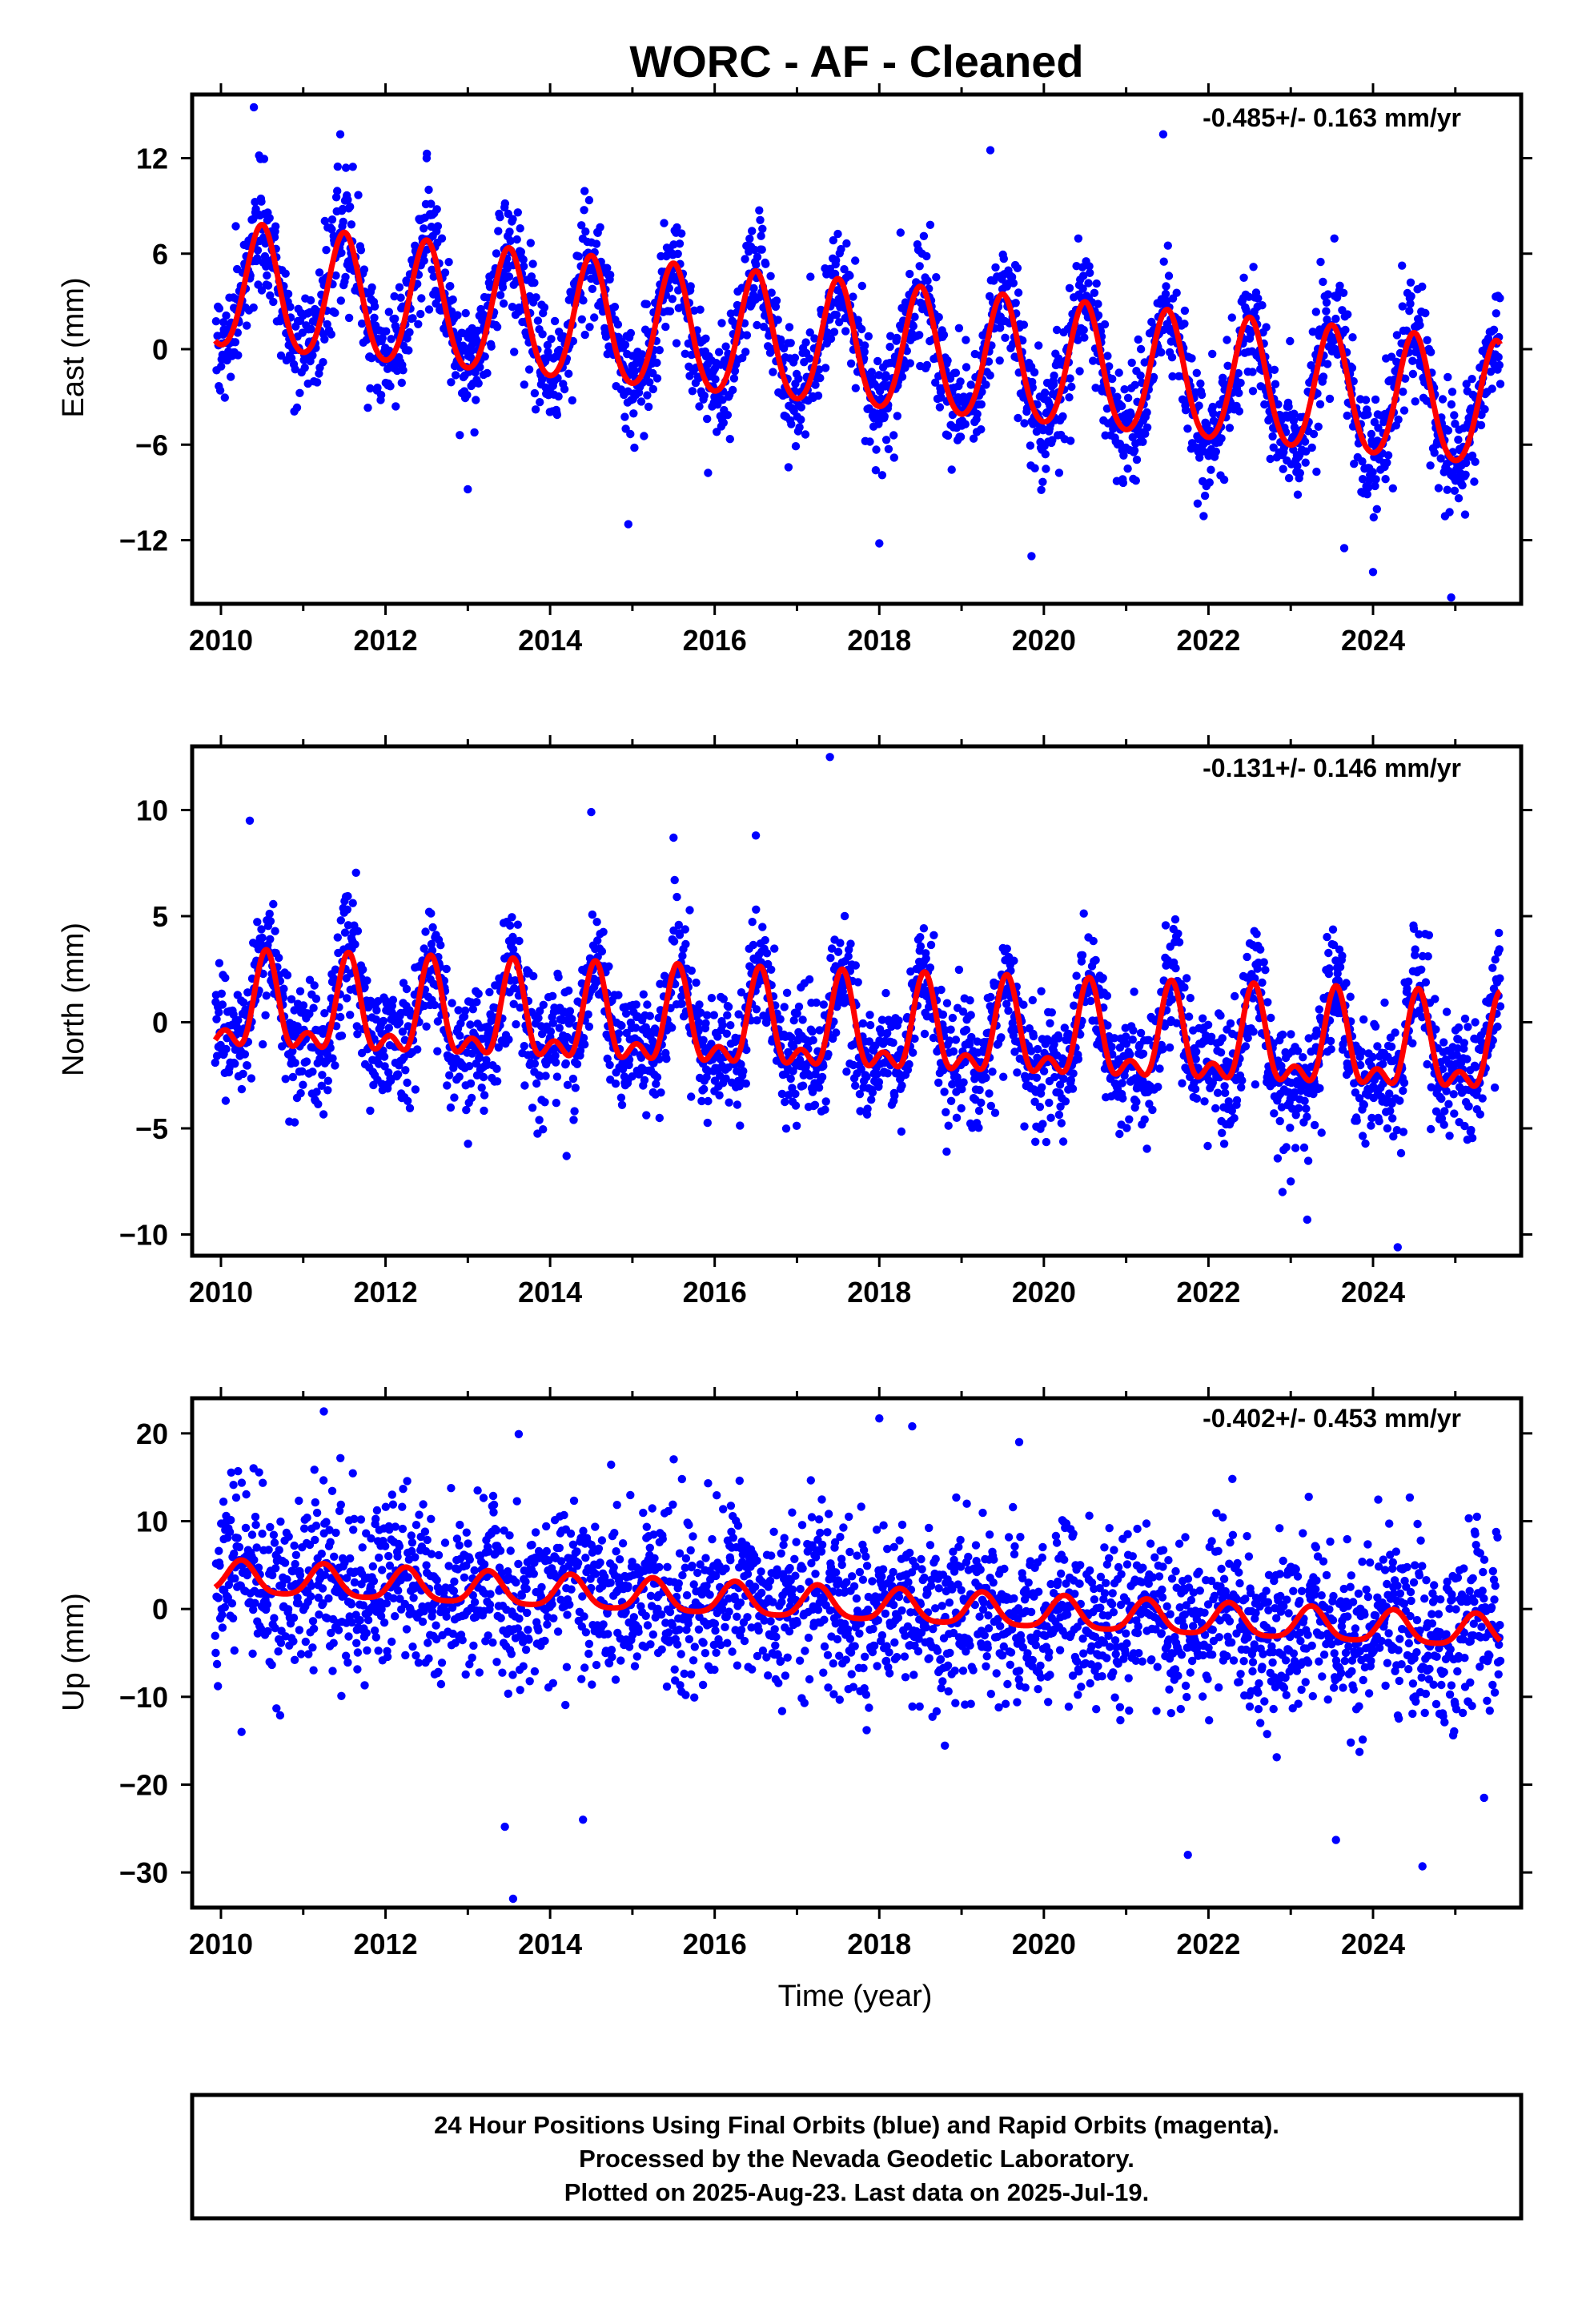 The image size is (1582, 2324). I want to click on data-point-outlier, so click(468, 490).